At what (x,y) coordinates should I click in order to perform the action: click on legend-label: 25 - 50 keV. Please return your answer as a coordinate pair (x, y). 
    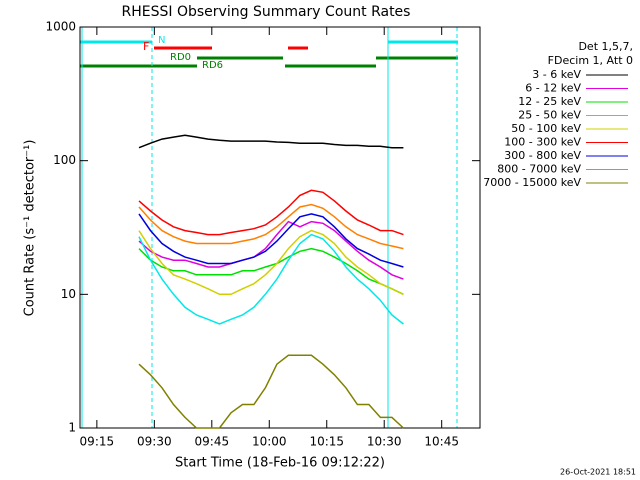
    Looking at the image, I should click on (549, 115).